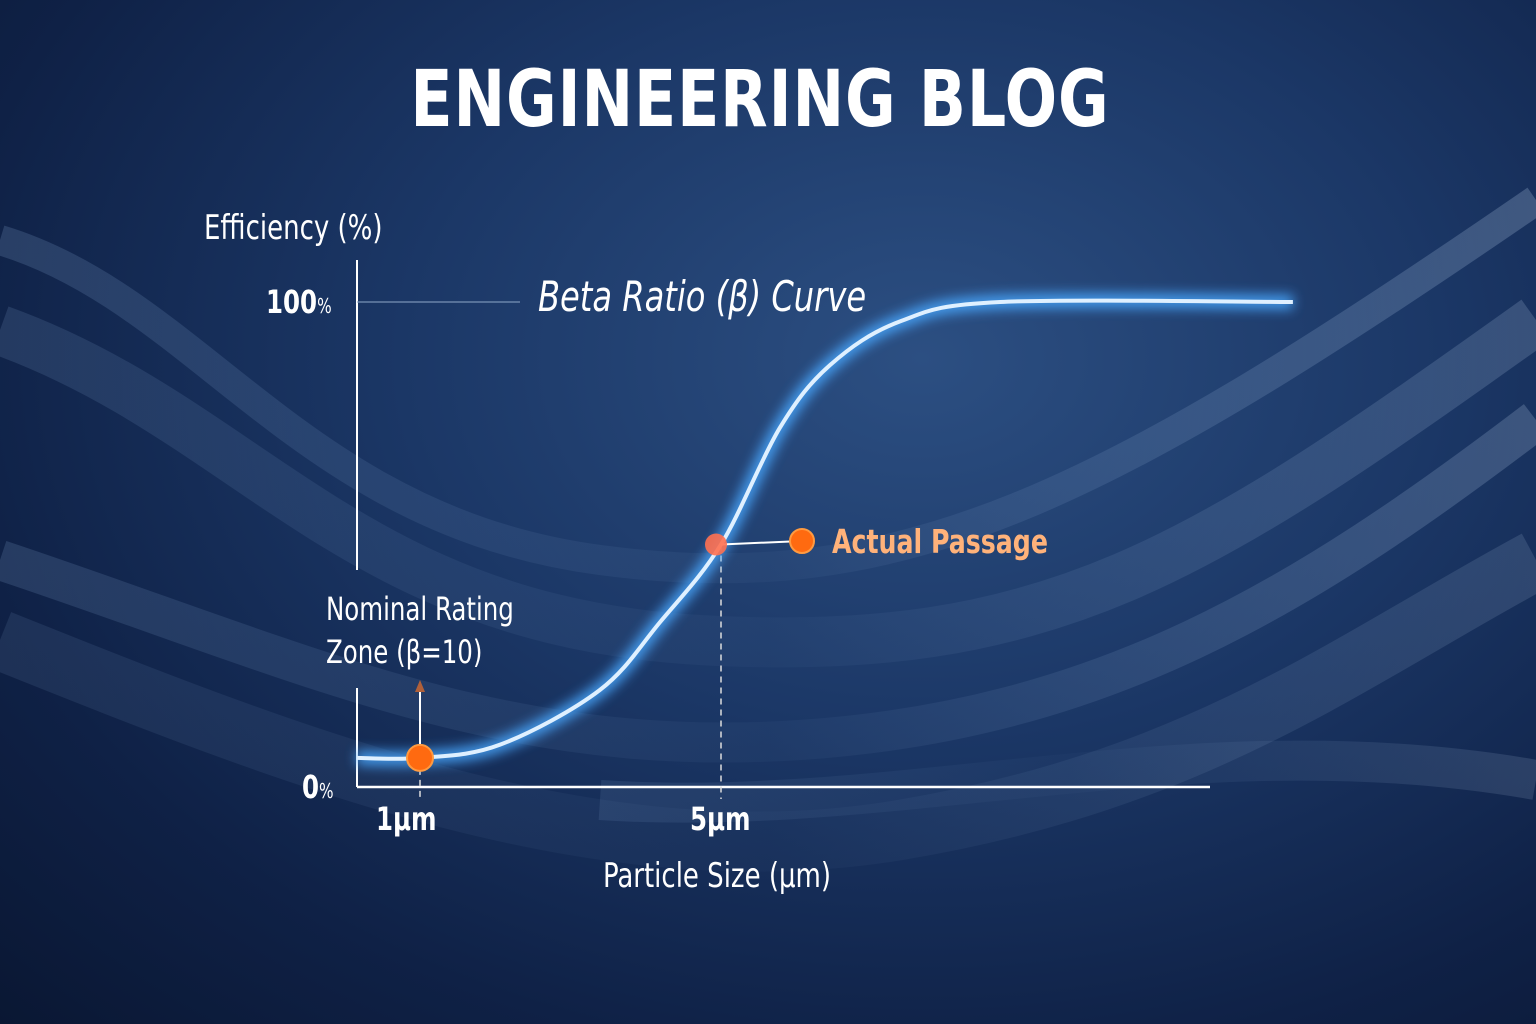  What do you see at coordinates (717, 876) in the screenshot?
I see `x-axis-label: Particle Size (μm)` at bounding box center [717, 876].